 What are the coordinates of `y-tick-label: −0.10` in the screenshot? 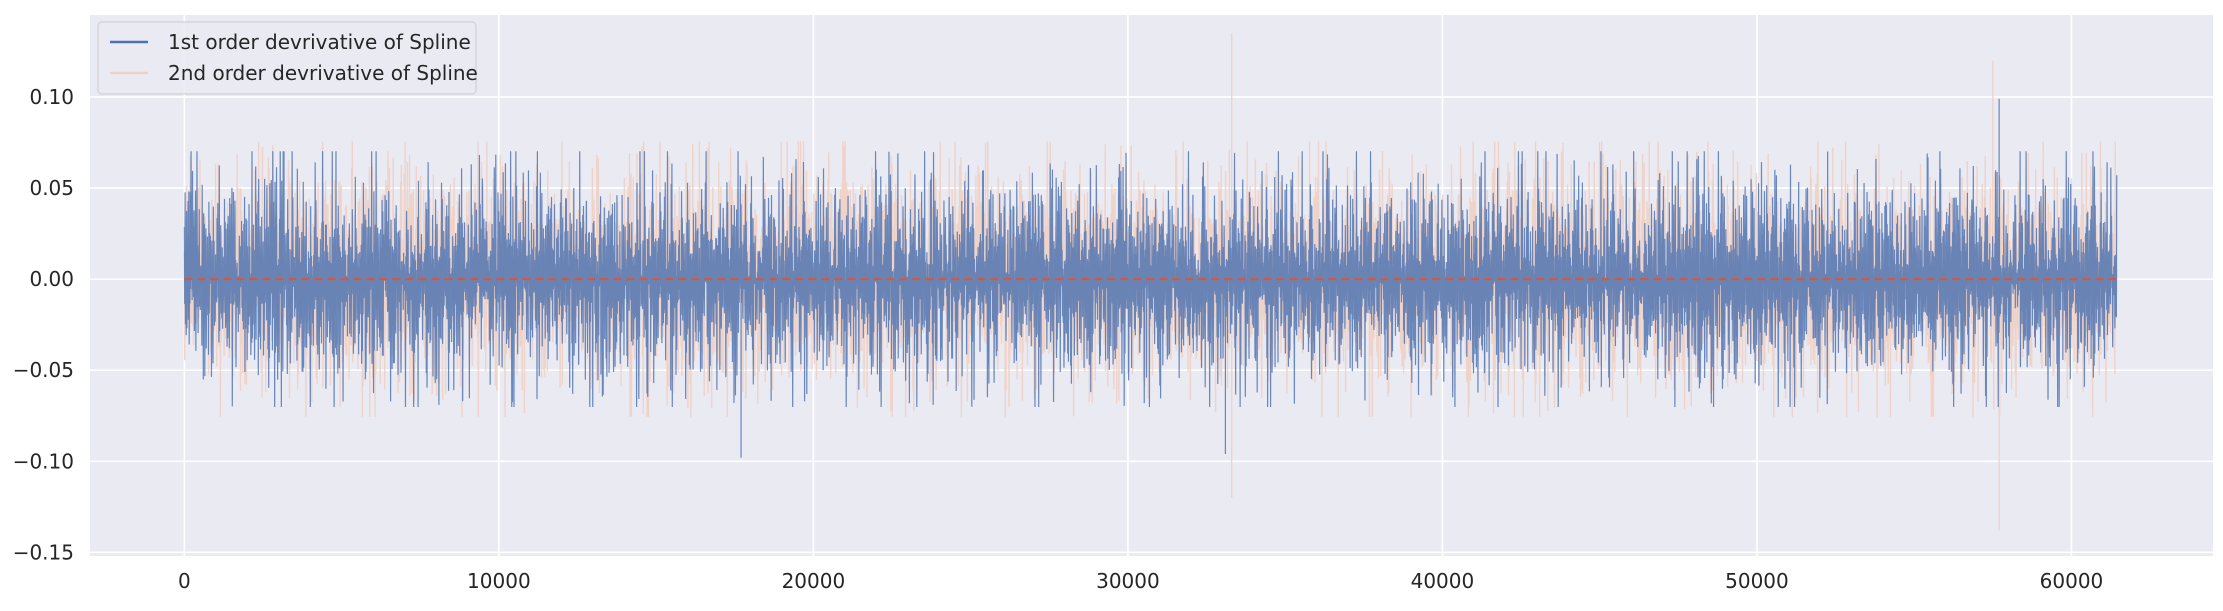 It's located at (43, 461).